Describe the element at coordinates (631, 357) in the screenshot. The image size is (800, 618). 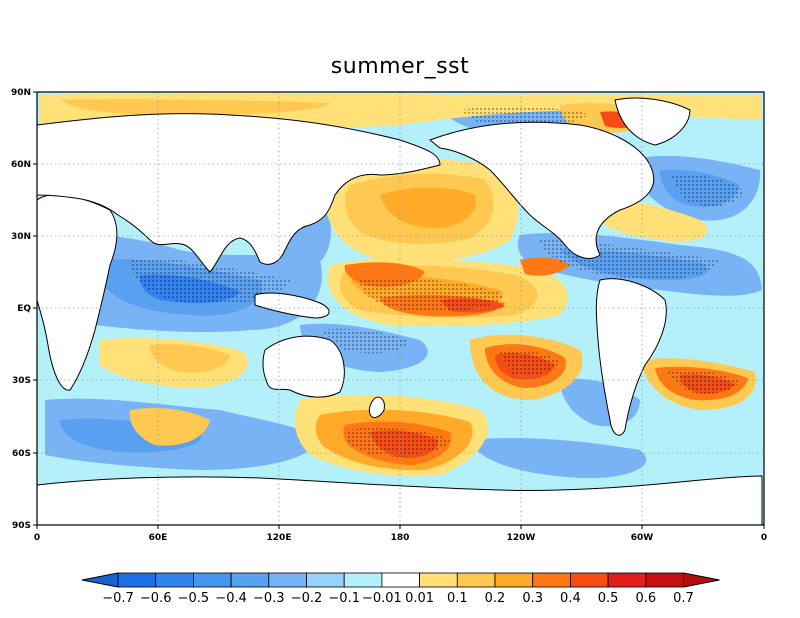
I see `south-america-land` at that location.